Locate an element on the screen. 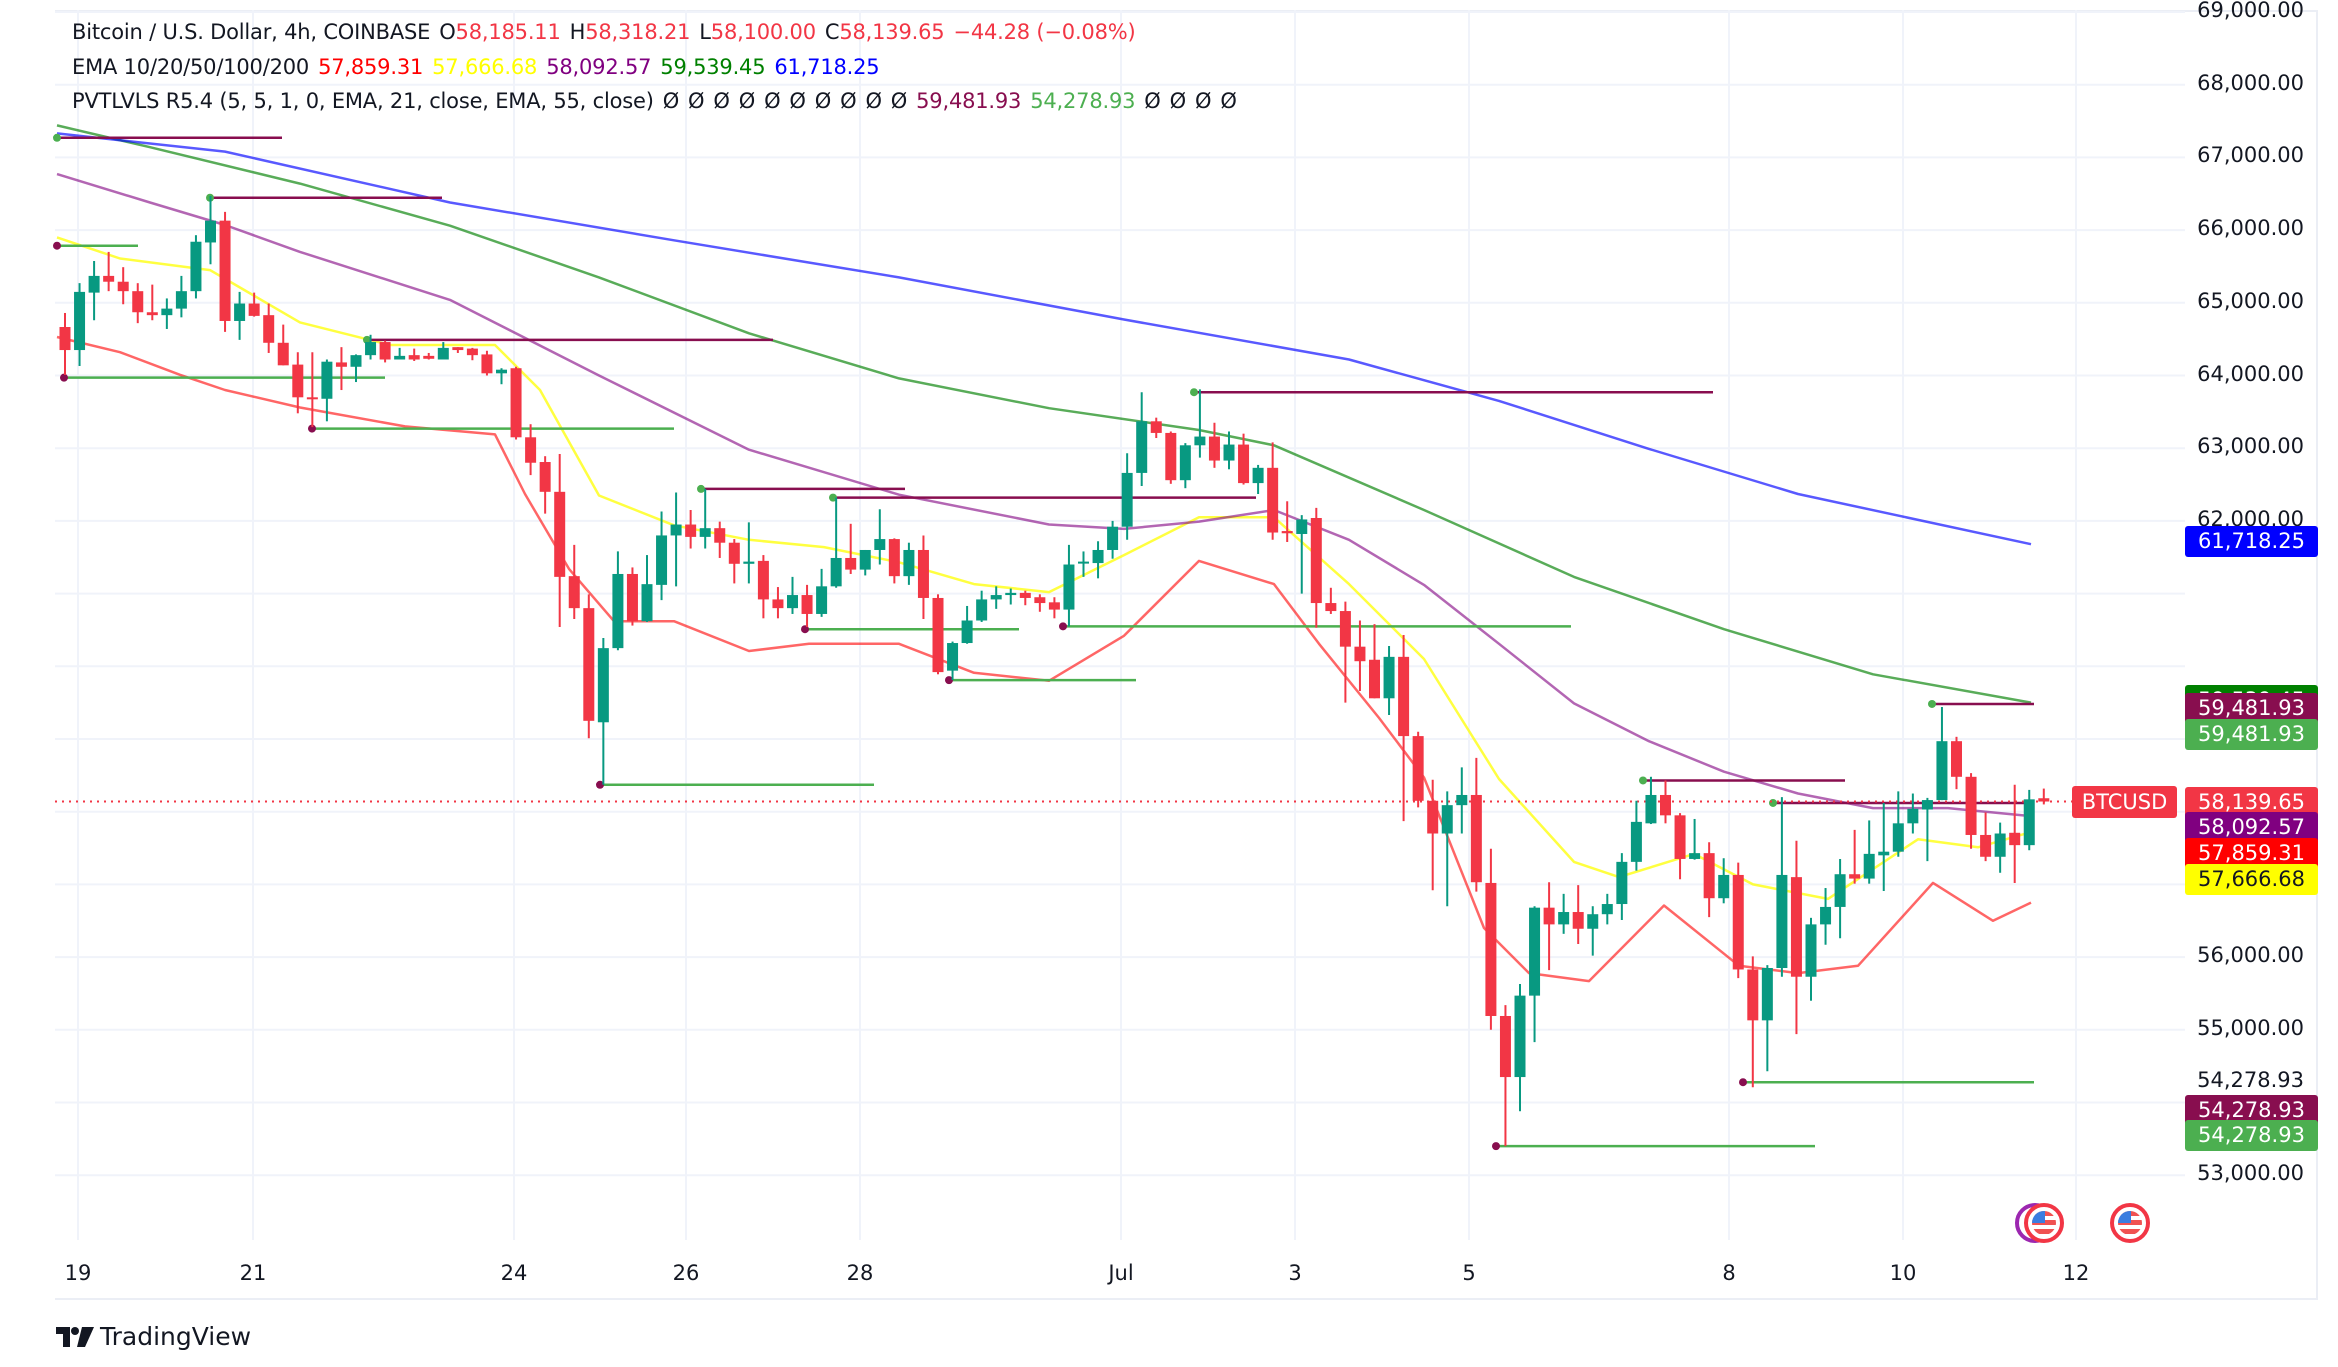 This screenshot has width=2338, height=1367. price-tick: 55,000.00 is located at coordinates (2250, 1027).